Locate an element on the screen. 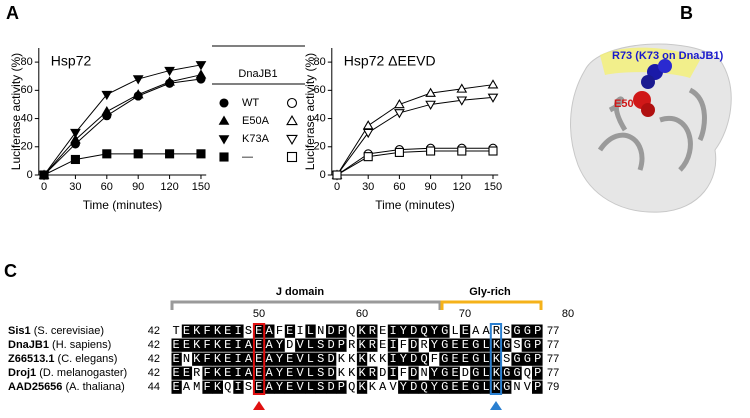 The height and width of the screenshot is (418, 750). y-axis-label: Luciferase activity (%) is located at coordinates (310, 111).